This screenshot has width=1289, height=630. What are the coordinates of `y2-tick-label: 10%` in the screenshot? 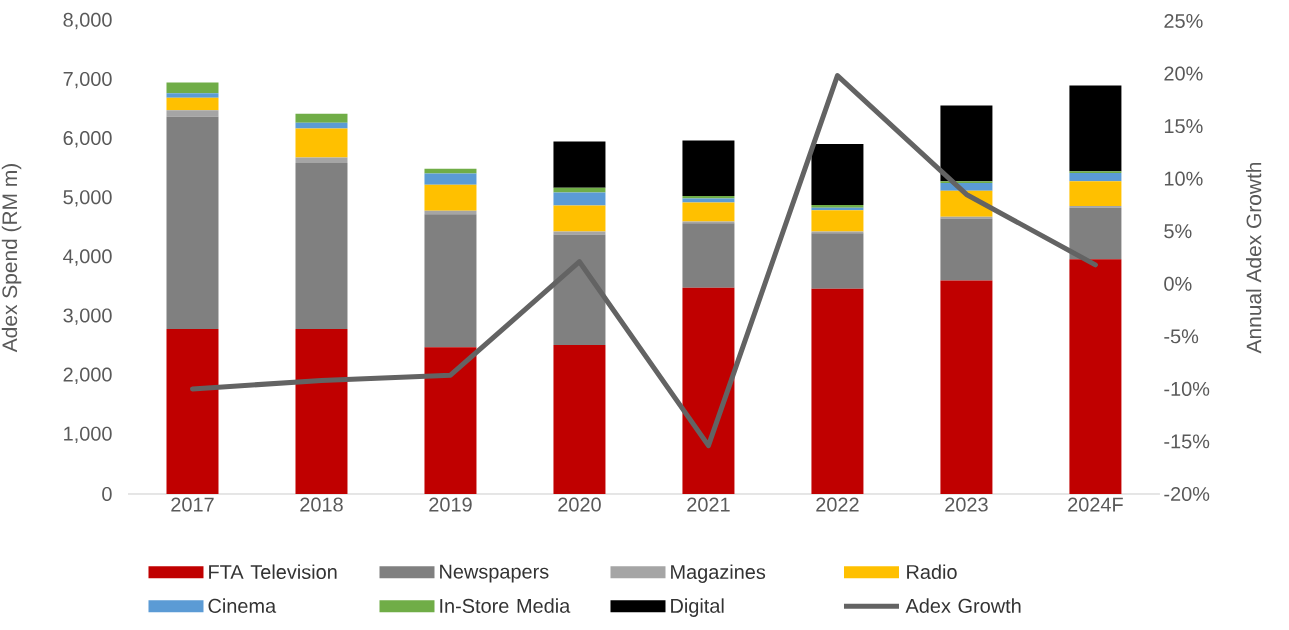 It's located at (1183, 178).